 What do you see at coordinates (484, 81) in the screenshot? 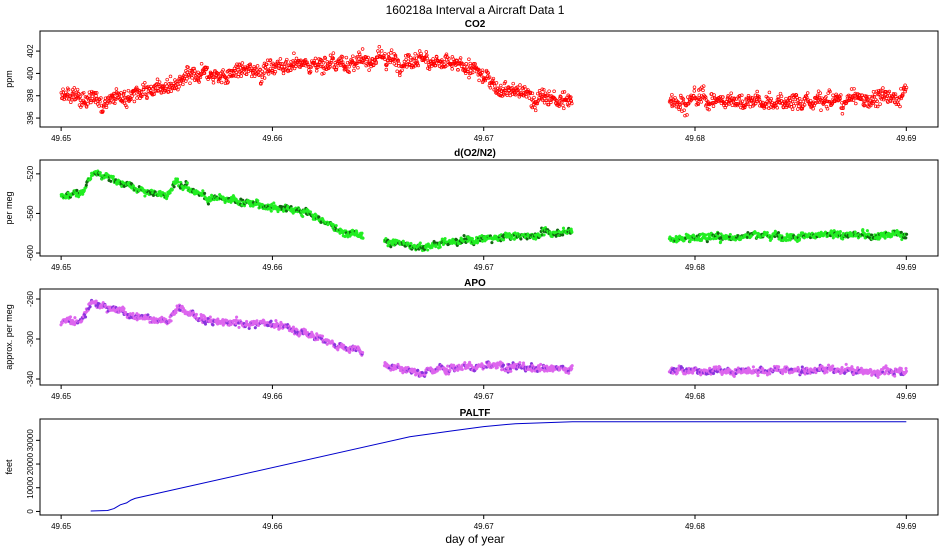
I see `co2-points` at bounding box center [484, 81].